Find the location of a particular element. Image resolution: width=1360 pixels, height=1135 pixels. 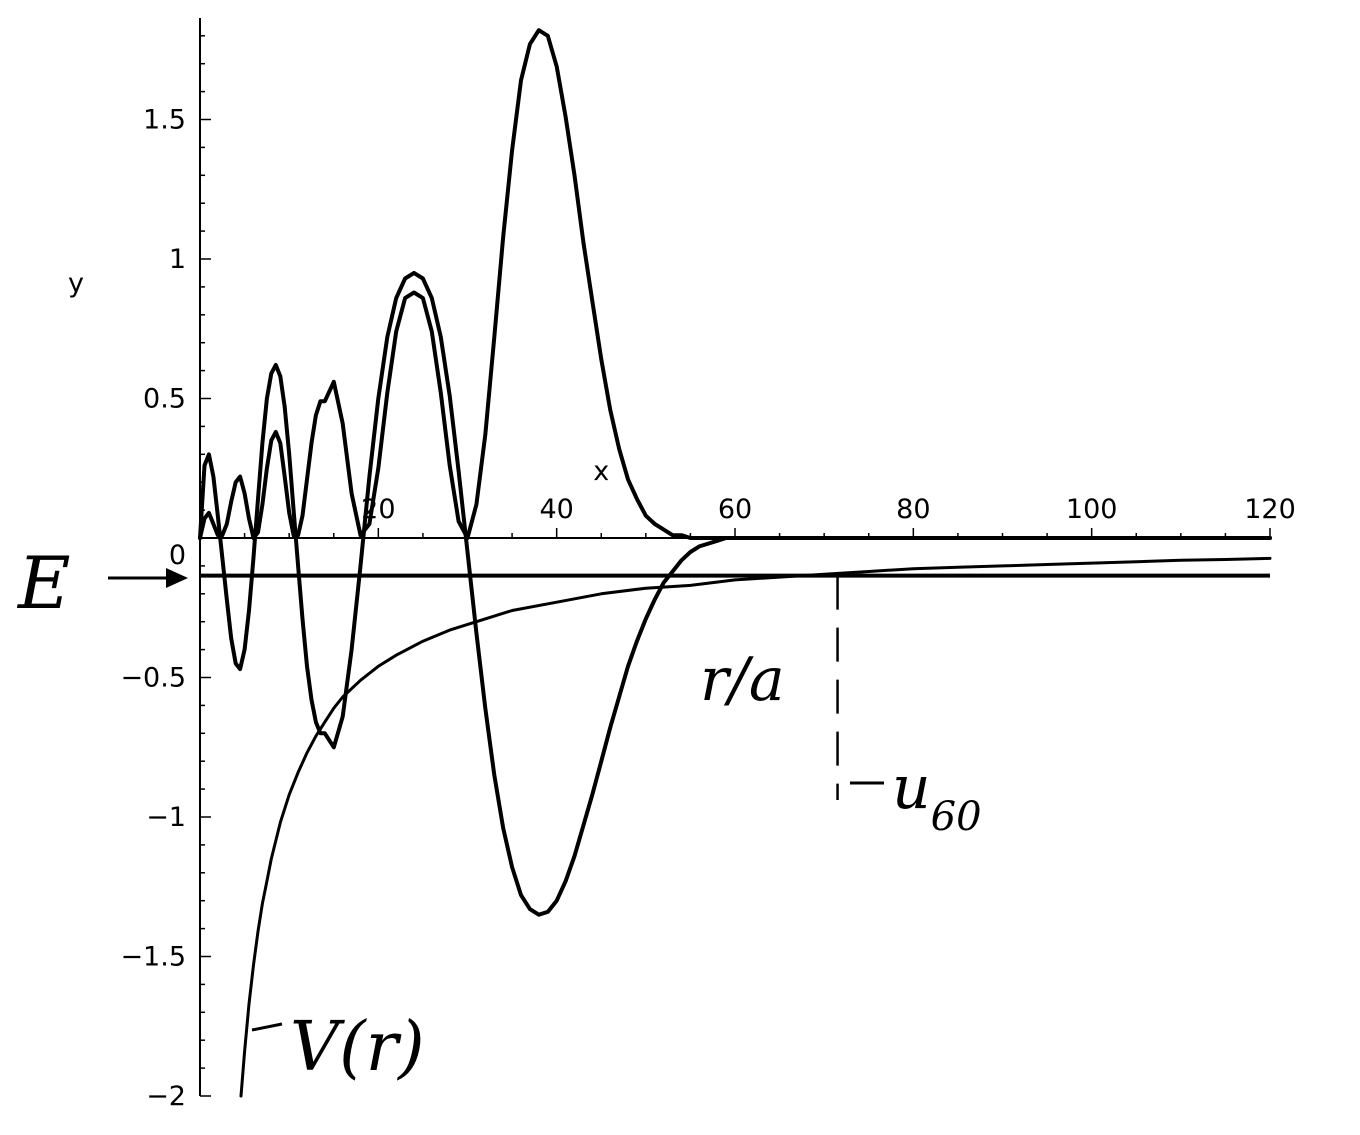

x-tick-label: 120 is located at coordinates (1270, 509).